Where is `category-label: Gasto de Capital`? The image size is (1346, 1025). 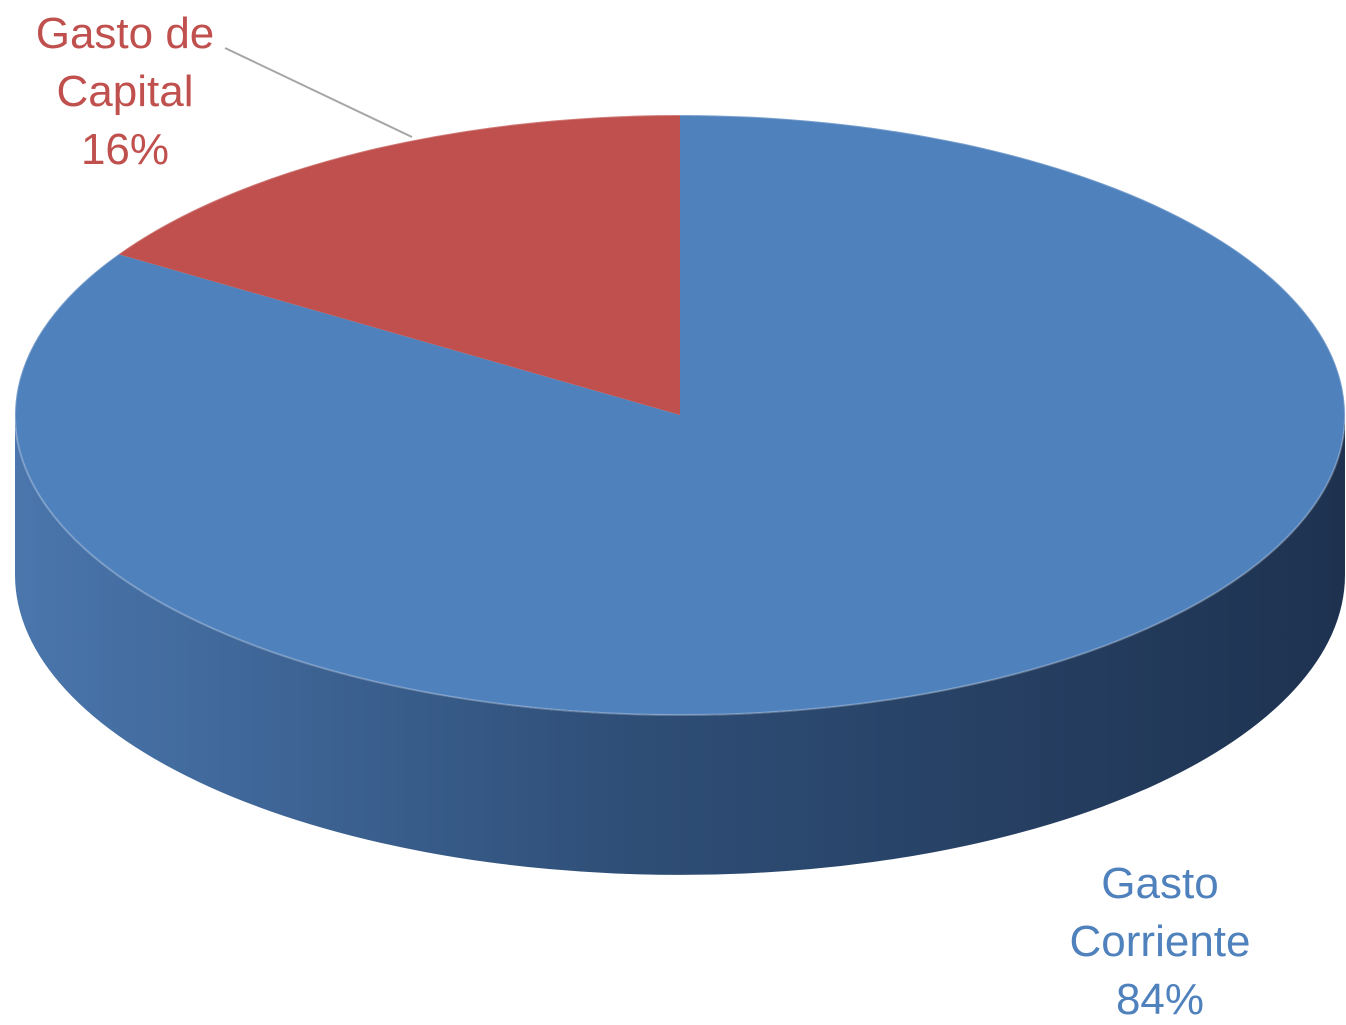
category-label: Gasto de Capital is located at coordinates (125, 62).